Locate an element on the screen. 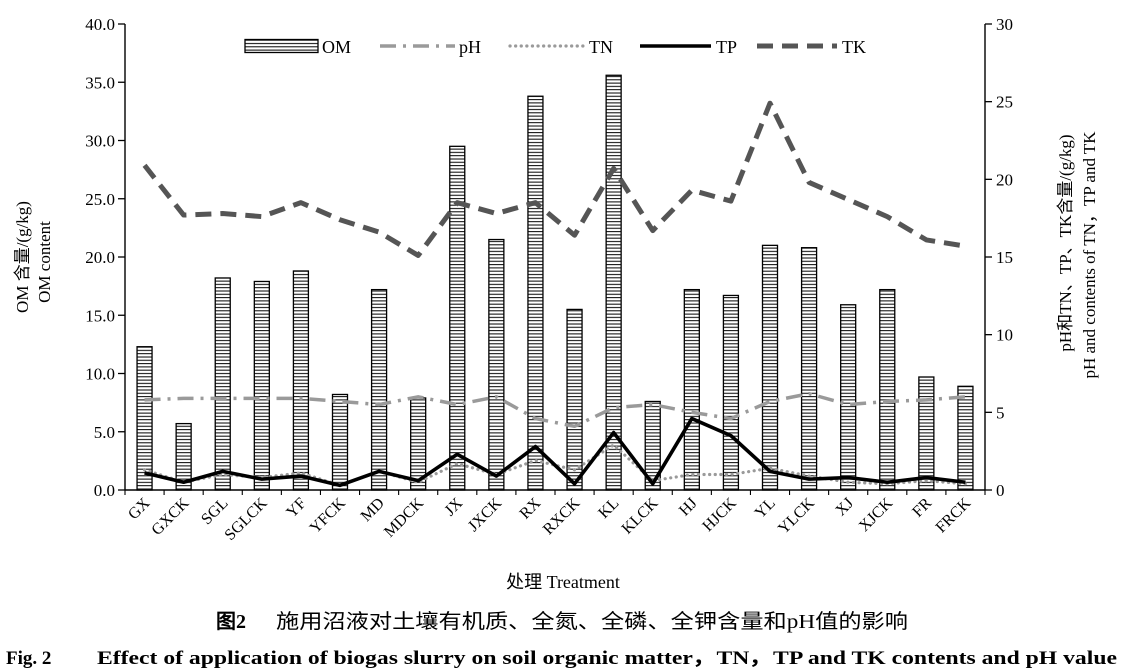 Image resolution: width=1128 pixels, height=672 pixels. line-ph is located at coordinates (555, 410).